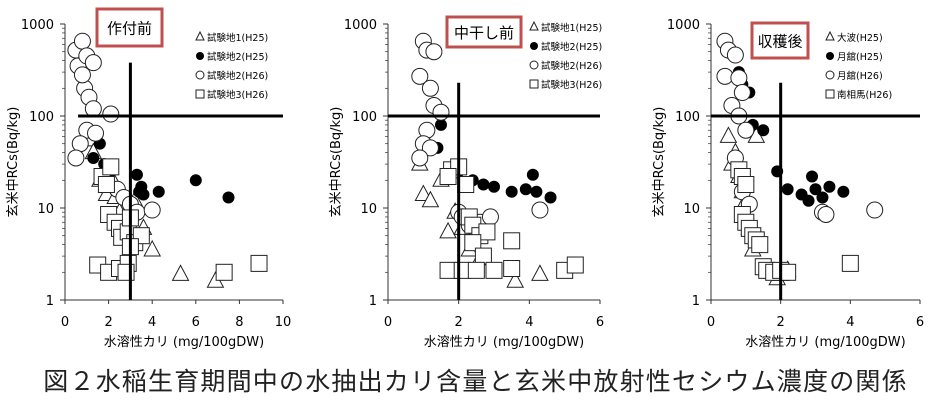 This screenshot has height=403, width=951. I want to click on legend-label: 試験地1(H25), so click(571, 28).